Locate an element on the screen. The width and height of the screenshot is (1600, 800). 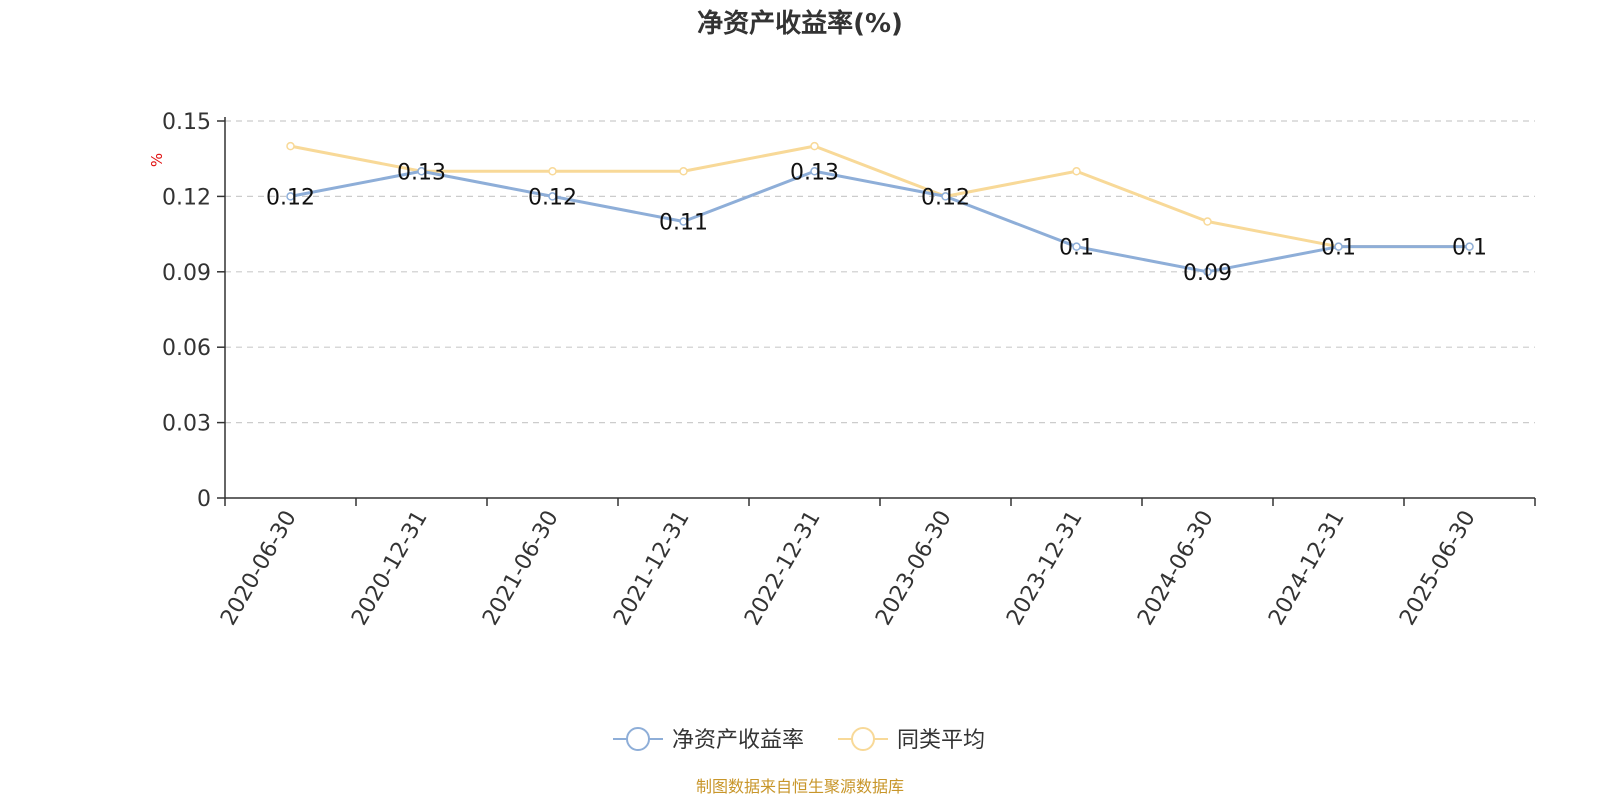
x-tick-label: 2023-12-31 is located at coordinates (1045, 568).